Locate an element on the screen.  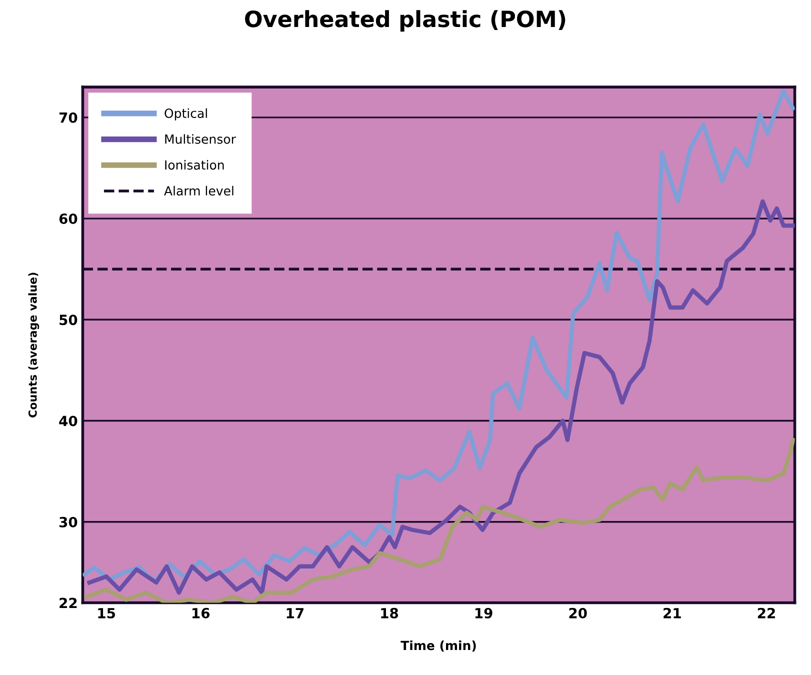
y-tick-label: 22 is located at coordinates (68, 603).